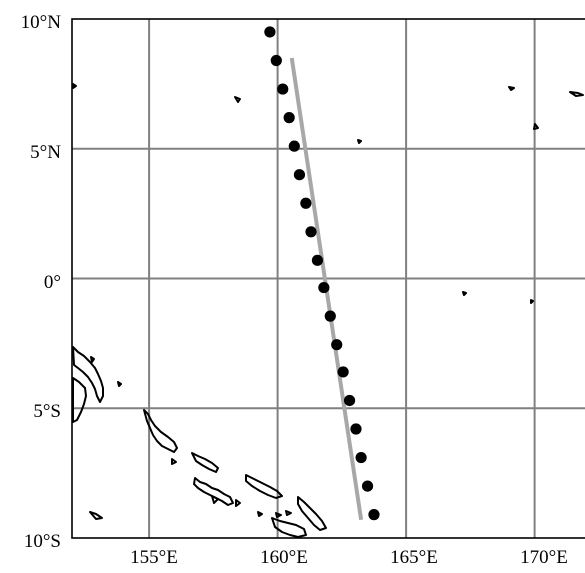 Image resolution: width=585 pixels, height=573 pixels. What do you see at coordinates (289, 527) in the screenshot?
I see `coastline-guadalcanal` at bounding box center [289, 527].